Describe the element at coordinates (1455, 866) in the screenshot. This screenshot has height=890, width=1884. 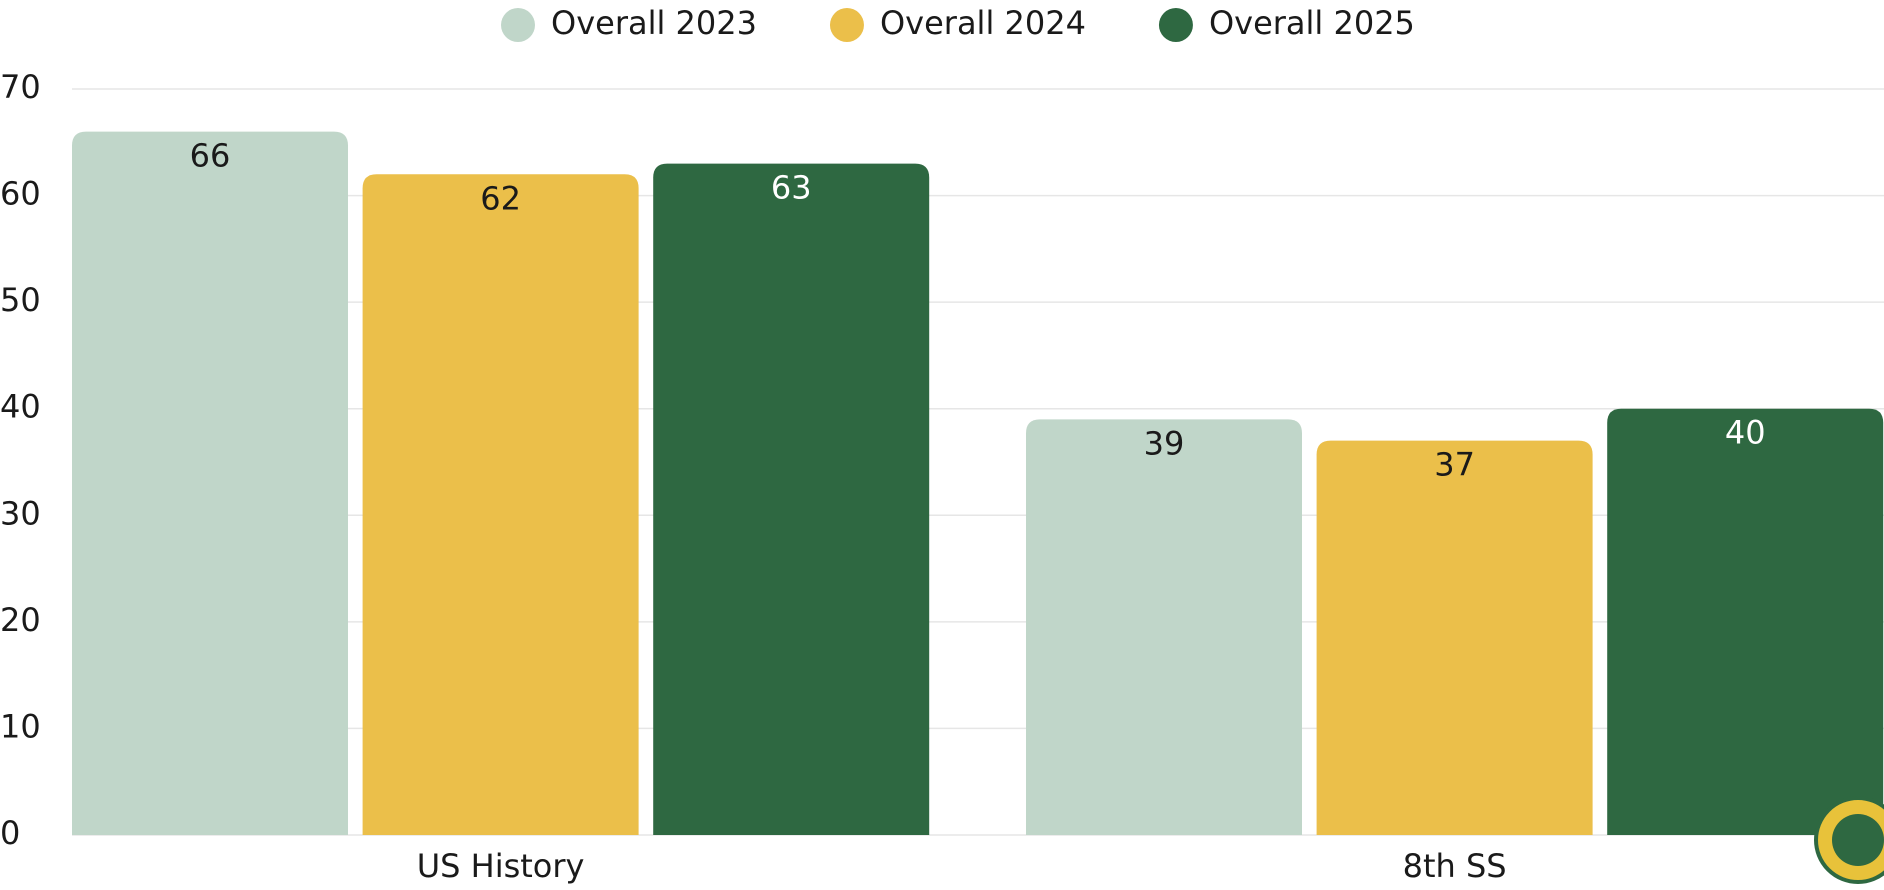
I see `x-tick-label: 8th SS` at that location.